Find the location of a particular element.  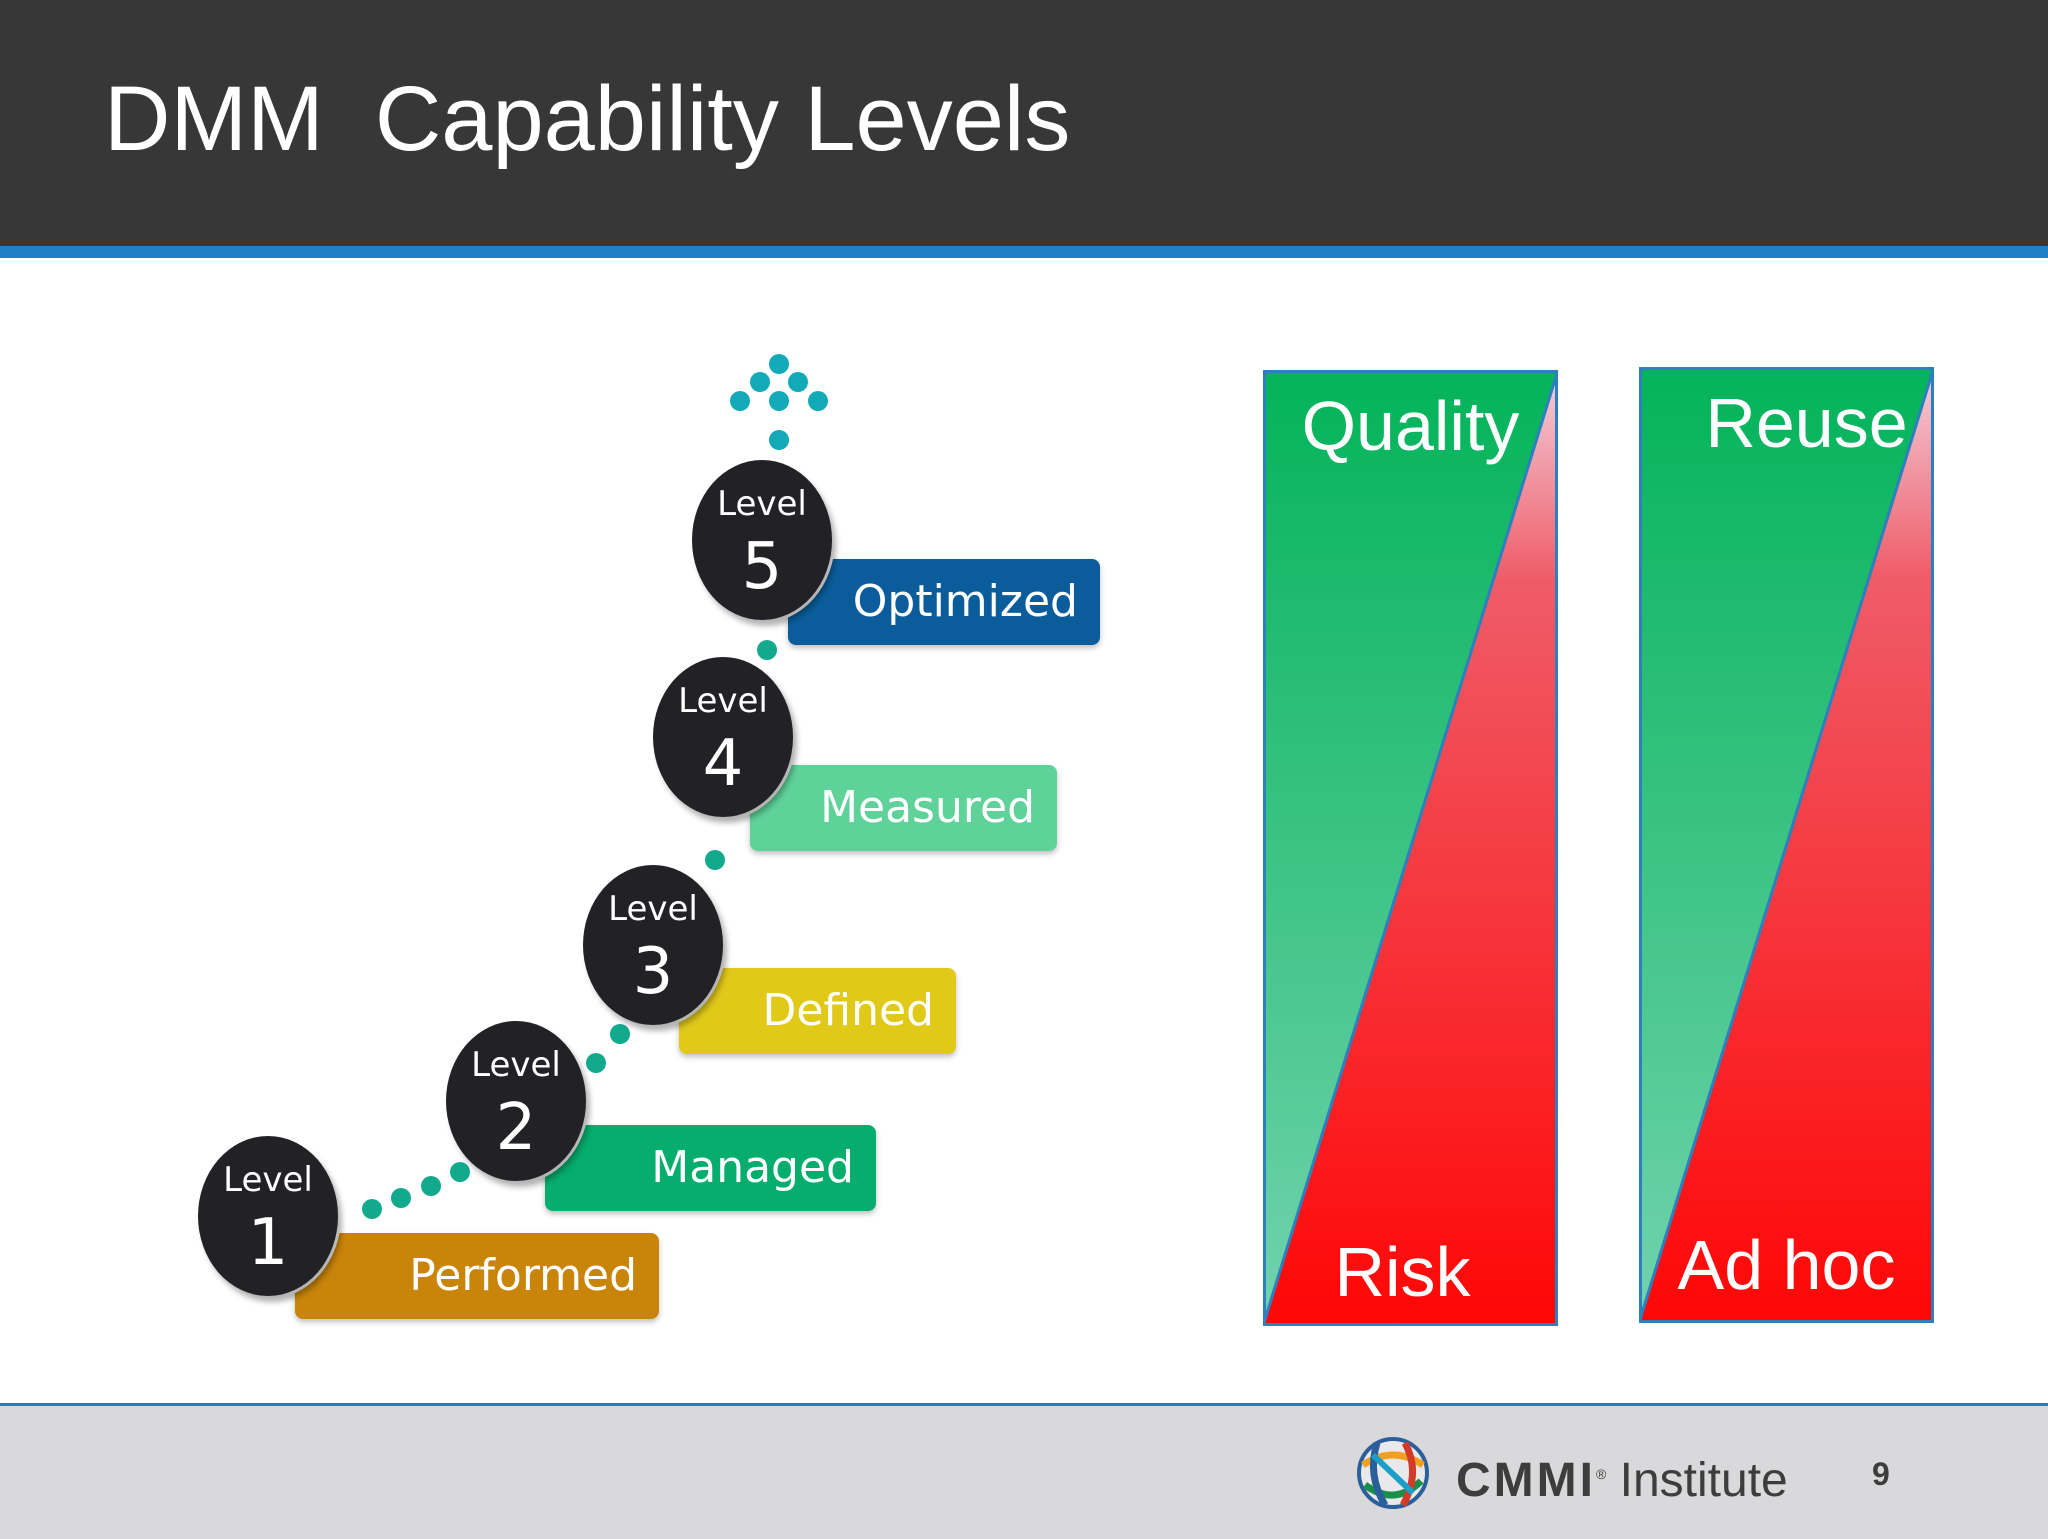

reuse-adhoc-graphic is located at coordinates (1786, 845).